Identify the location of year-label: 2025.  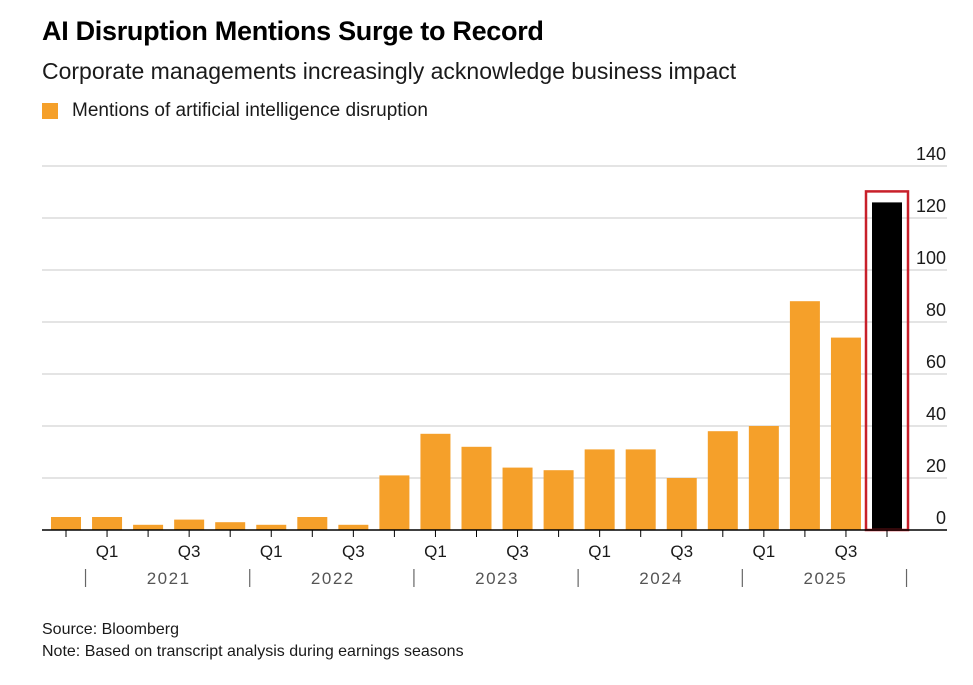
(826, 578).